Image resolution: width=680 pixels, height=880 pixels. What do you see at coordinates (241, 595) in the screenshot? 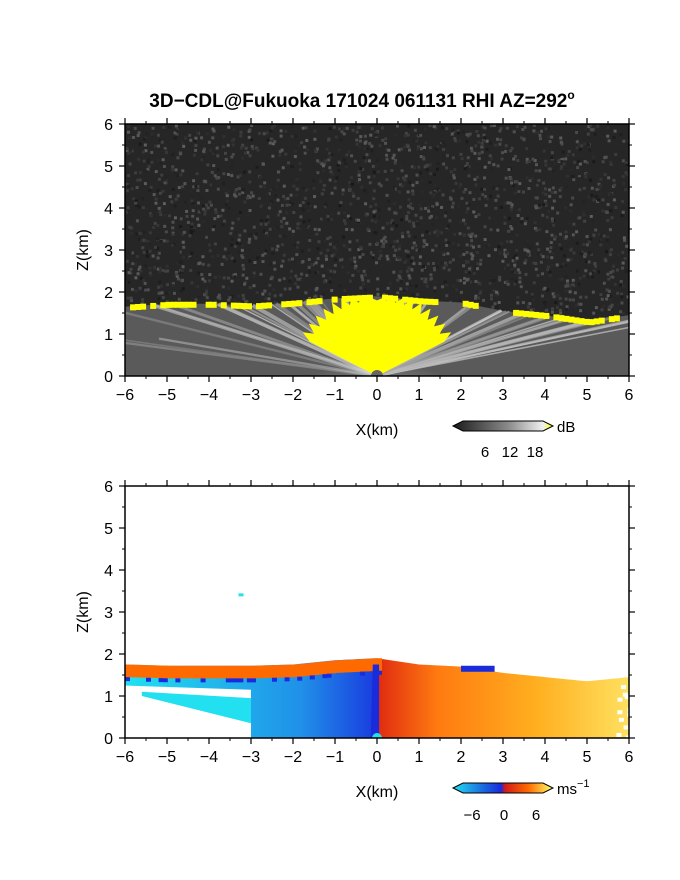
I see `isolated-echo` at bounding box center [241, 595].